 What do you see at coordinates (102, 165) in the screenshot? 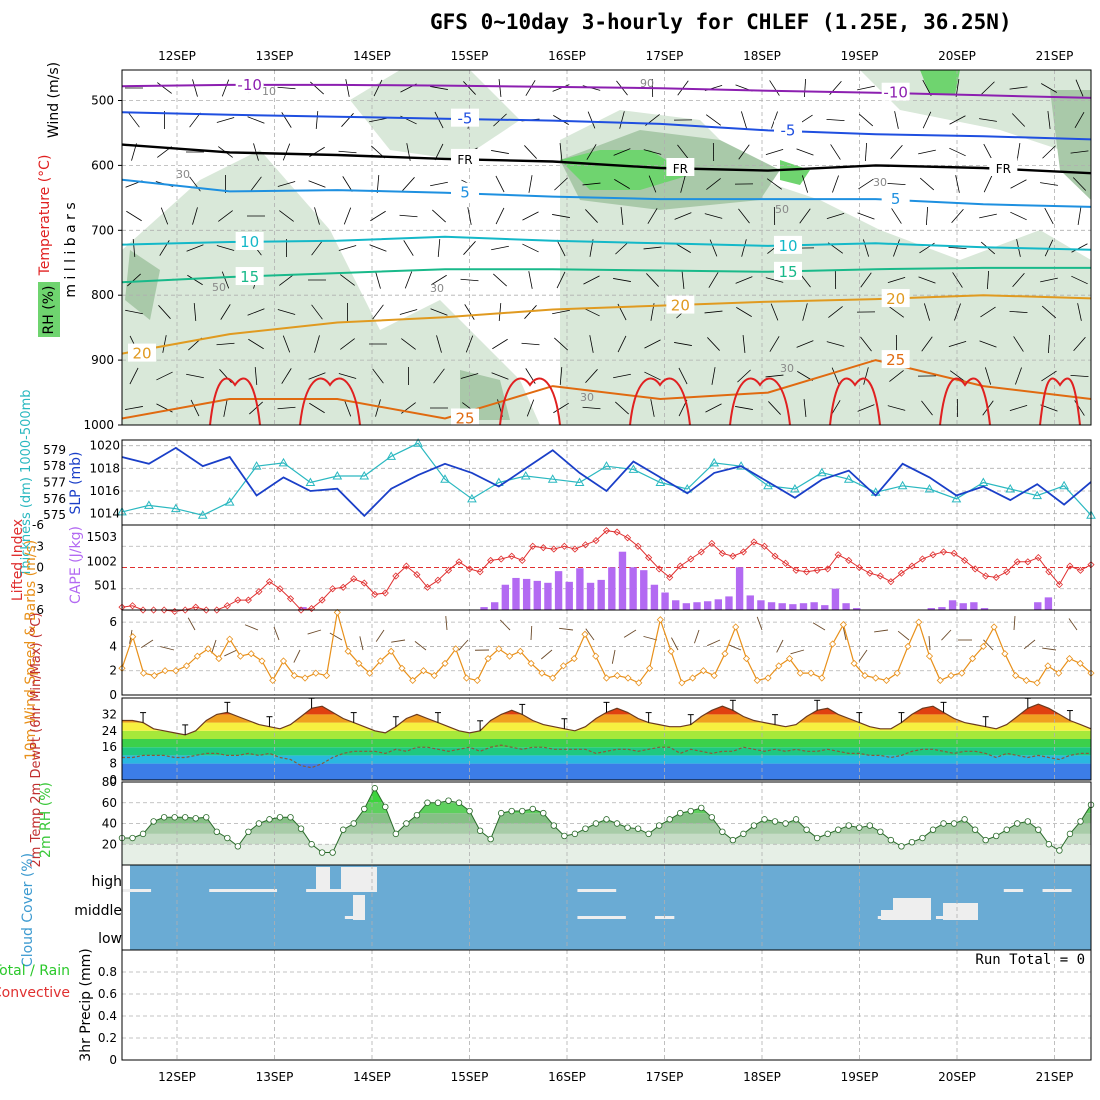
I see `pressure-tick-label: 600` at bounding box center [102, 165].